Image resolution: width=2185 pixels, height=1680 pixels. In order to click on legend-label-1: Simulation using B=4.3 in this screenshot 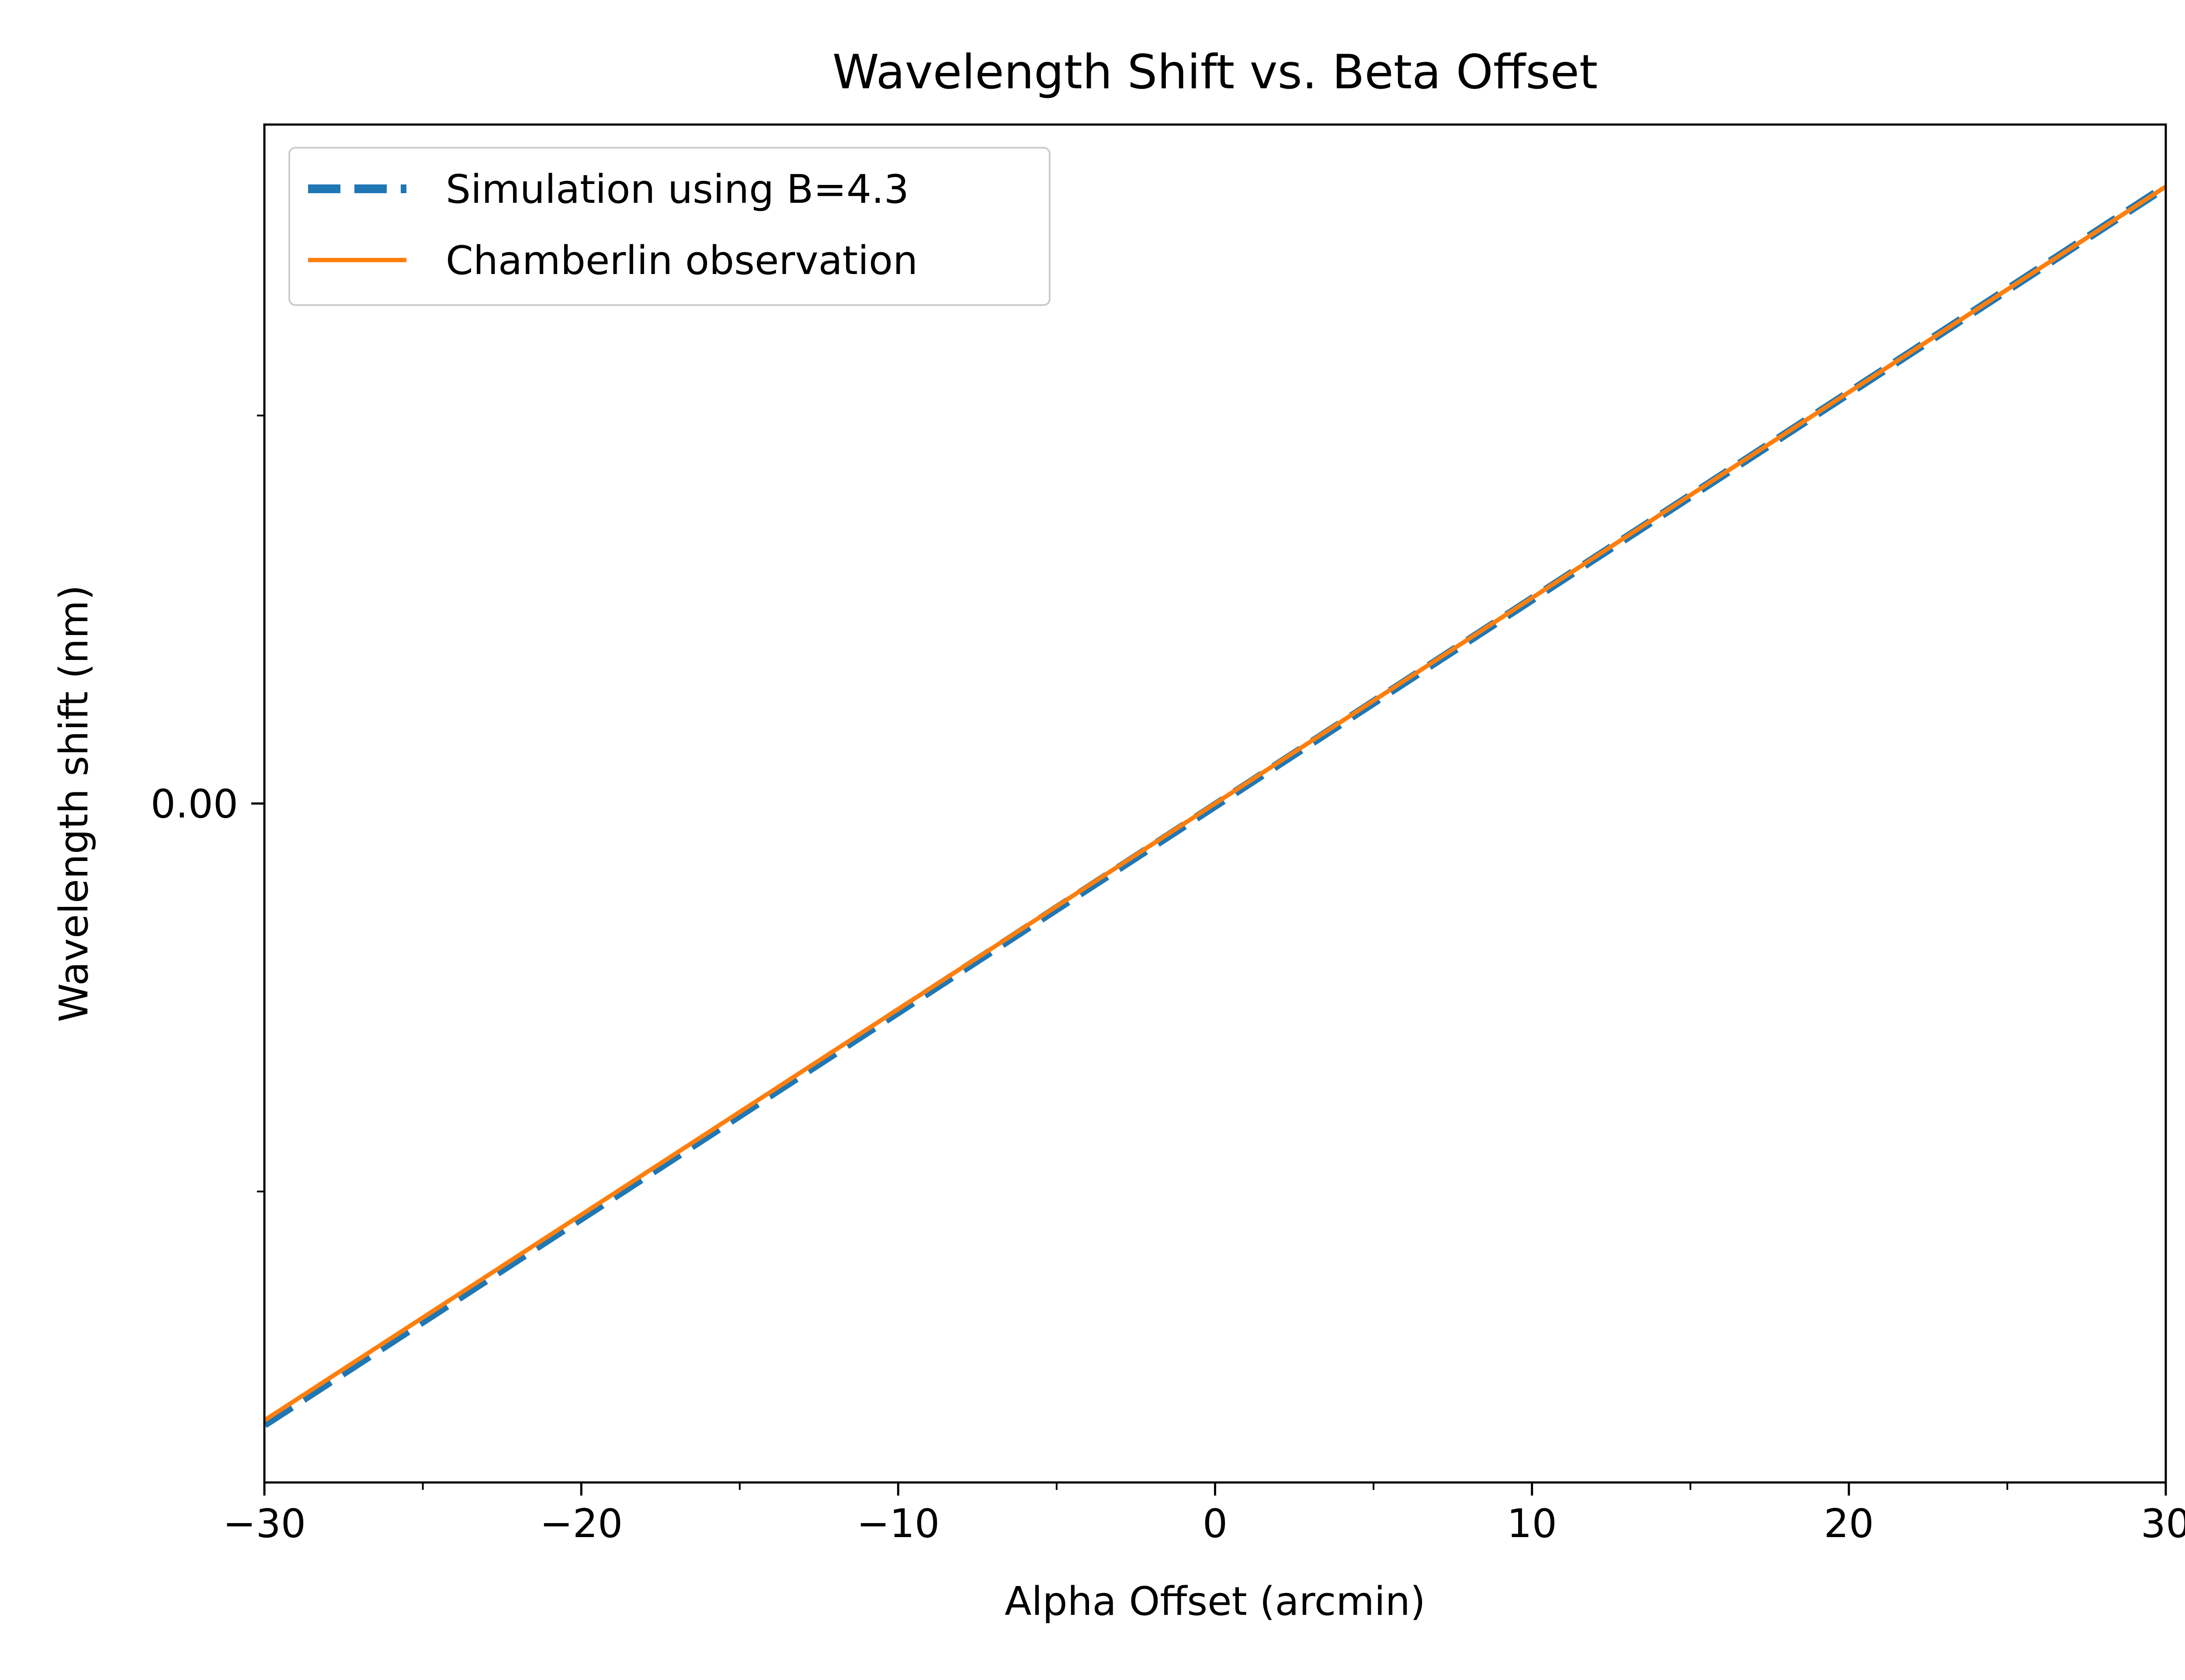, I will do `click(677, 189)`.